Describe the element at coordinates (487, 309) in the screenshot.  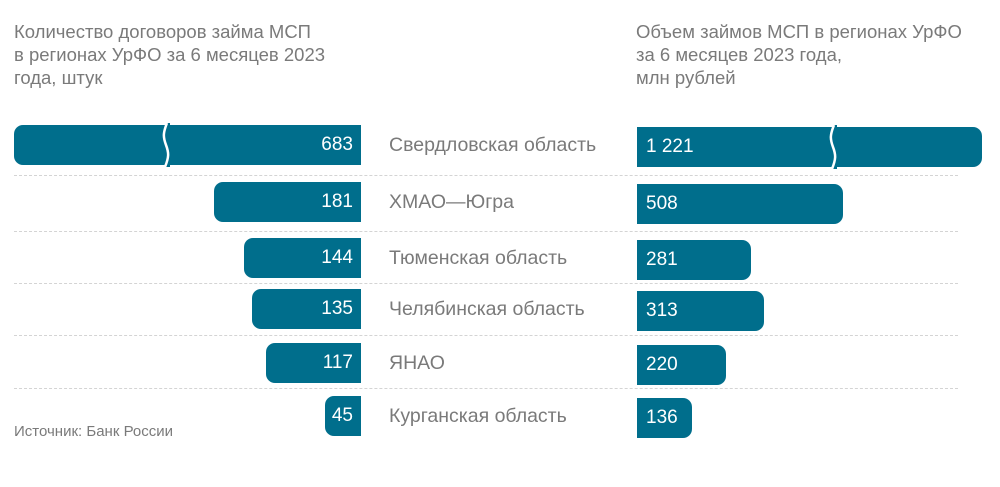
I see `region-label: Челябинская область` at that location.